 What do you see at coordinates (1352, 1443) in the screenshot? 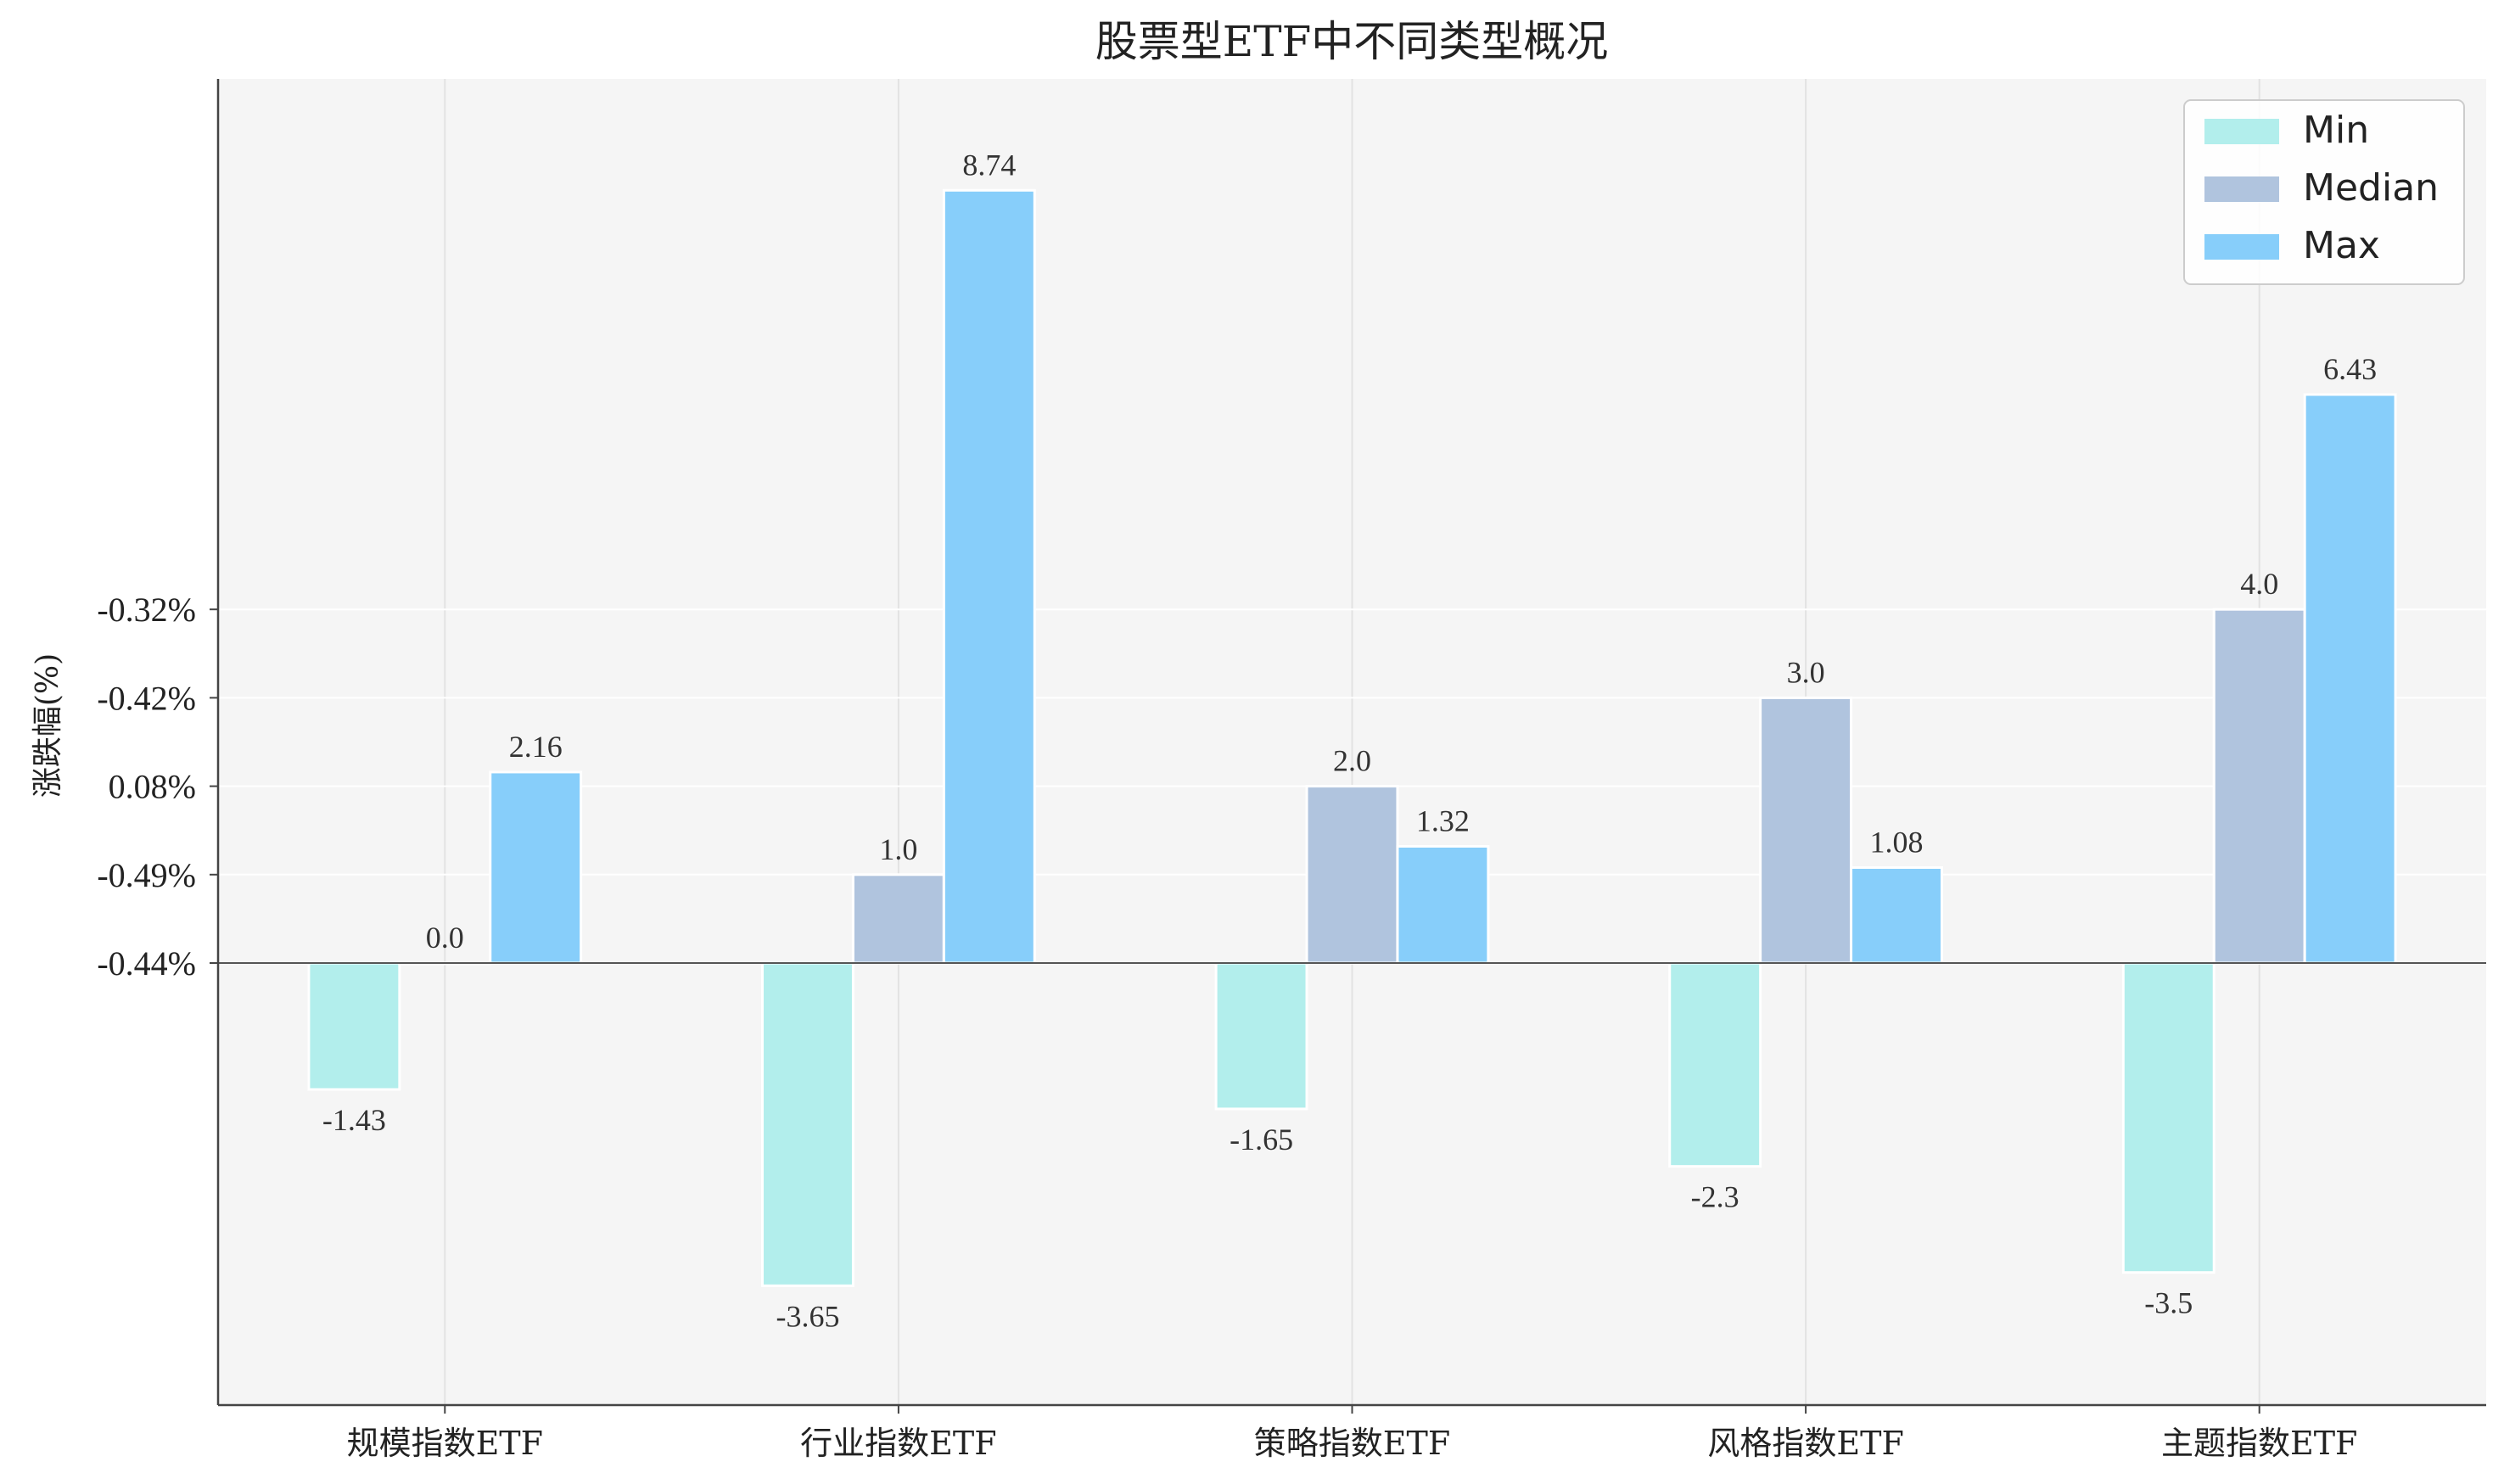
I see `x-tick-label: 策略指数ETF` at bounding box center [1352, 1443].